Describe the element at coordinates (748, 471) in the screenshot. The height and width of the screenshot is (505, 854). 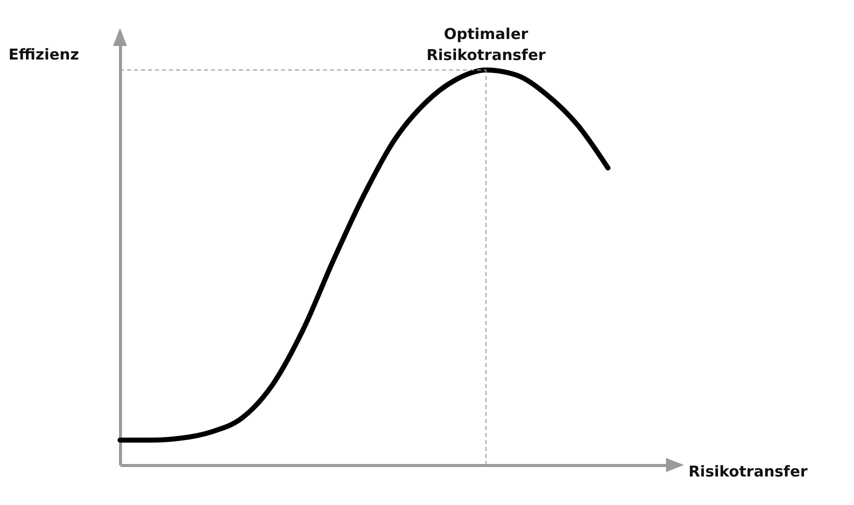
I see `x-axis-title: Risikotransfer` at that location.